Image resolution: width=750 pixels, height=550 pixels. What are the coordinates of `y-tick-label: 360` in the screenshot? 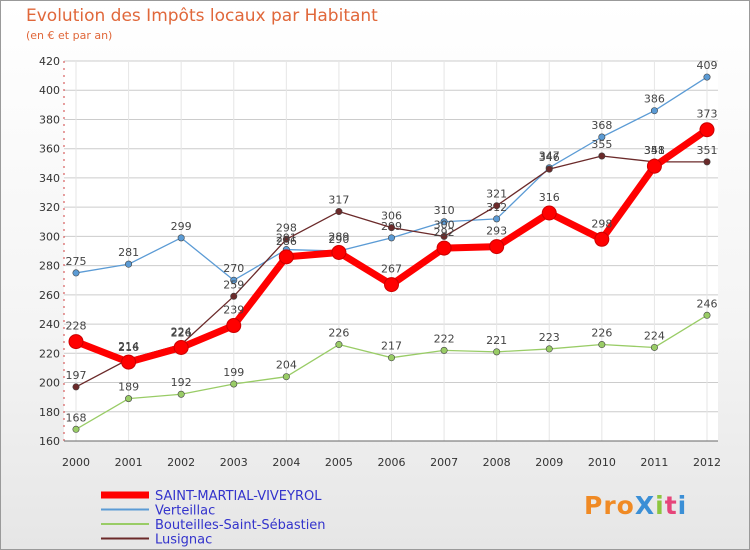 It's located at (49, 149).